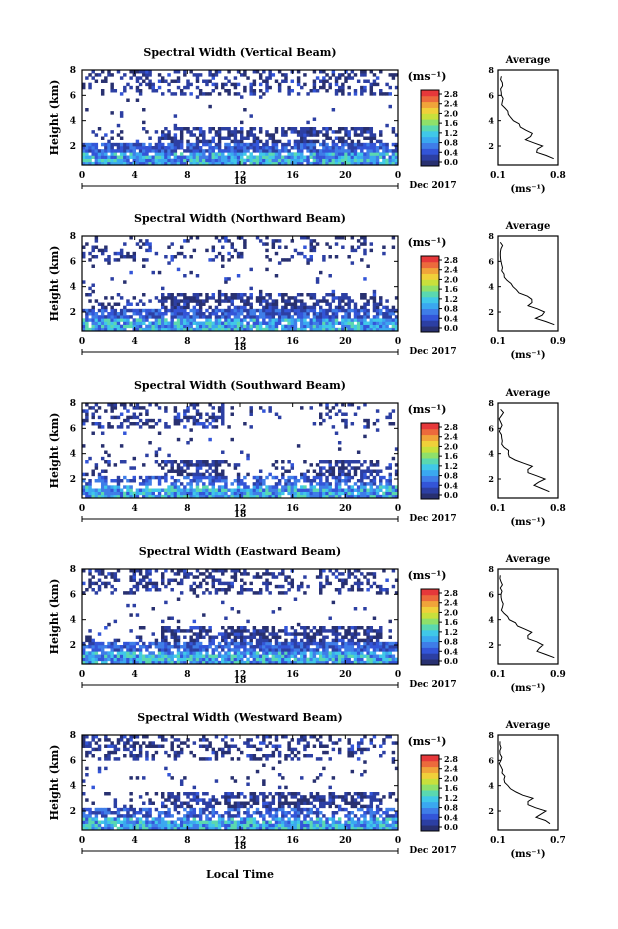 Image resolution: width=618 pixels, height=929 pixels. What do you see at coordinates (451, 476) in the screenshot?
I see `colorbar-tick-label: 0.8` at bounding box center [451, 476].